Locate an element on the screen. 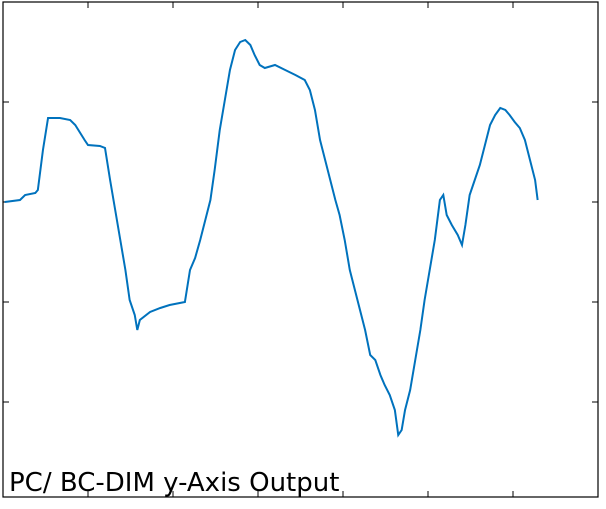 This screenshot has height=509, width=606. chart-title: PC/ BC-DIM y-Axis Output is located at coordinates (174, 483).